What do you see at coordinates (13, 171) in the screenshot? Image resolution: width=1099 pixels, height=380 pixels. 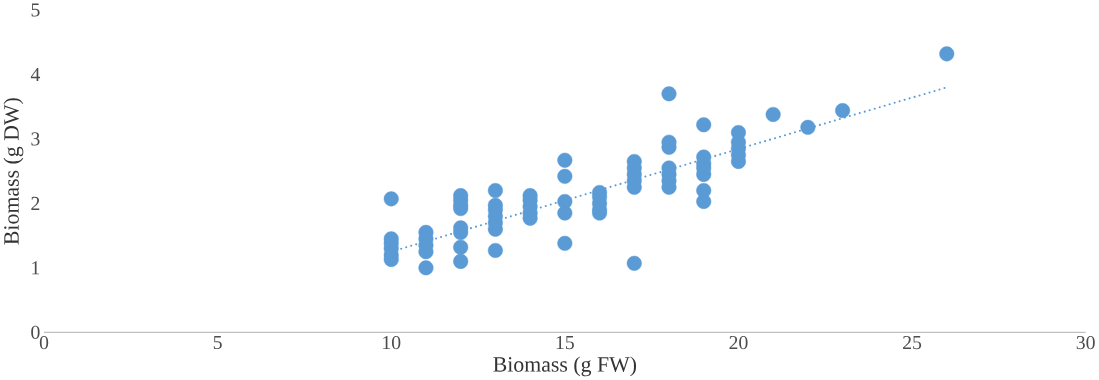 I see `y-axis-title: Biomass (g DW)` at bounding box center [13, 171].